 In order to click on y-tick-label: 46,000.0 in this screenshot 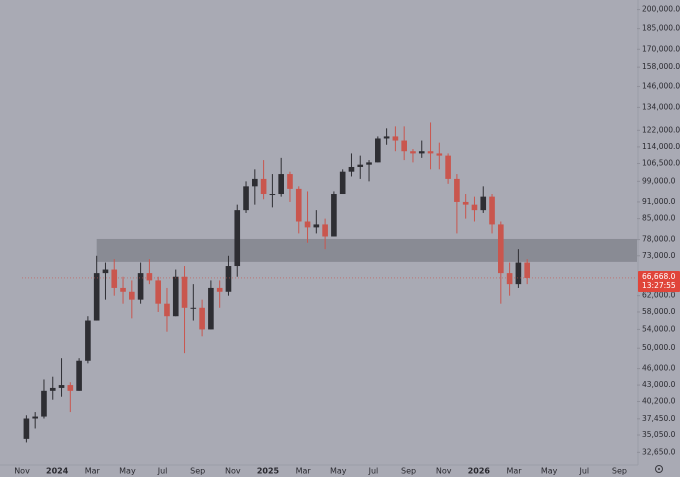, I will do `click(659, 368)`.